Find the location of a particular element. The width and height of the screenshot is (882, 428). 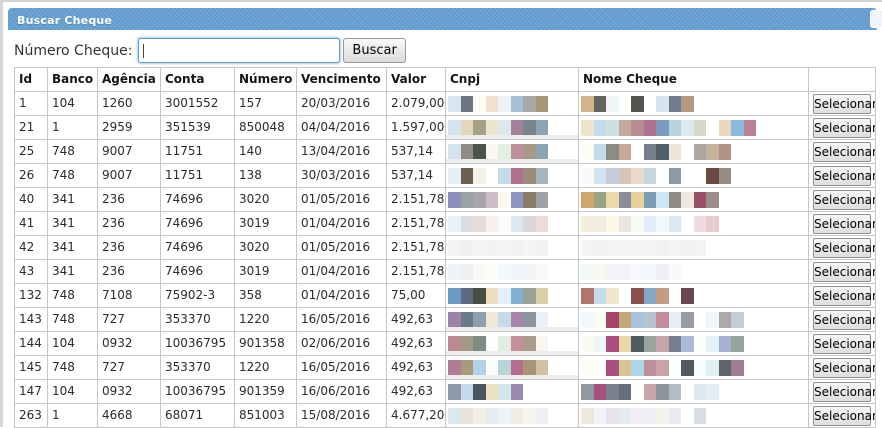

cell-numero: 140 is located at coordinates (265, 151).